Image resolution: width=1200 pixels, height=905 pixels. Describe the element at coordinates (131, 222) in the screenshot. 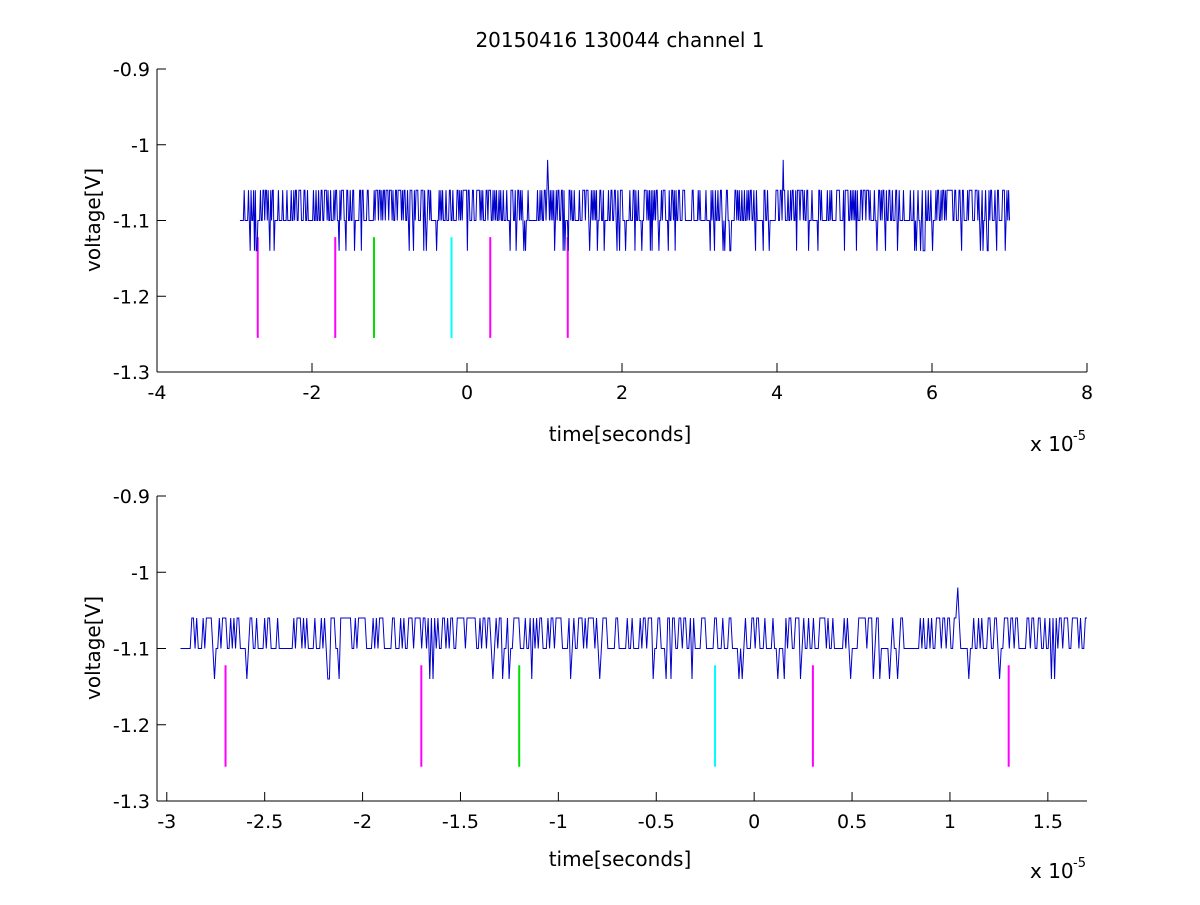

I see `top-y-tick-label: -1.1` at that location.